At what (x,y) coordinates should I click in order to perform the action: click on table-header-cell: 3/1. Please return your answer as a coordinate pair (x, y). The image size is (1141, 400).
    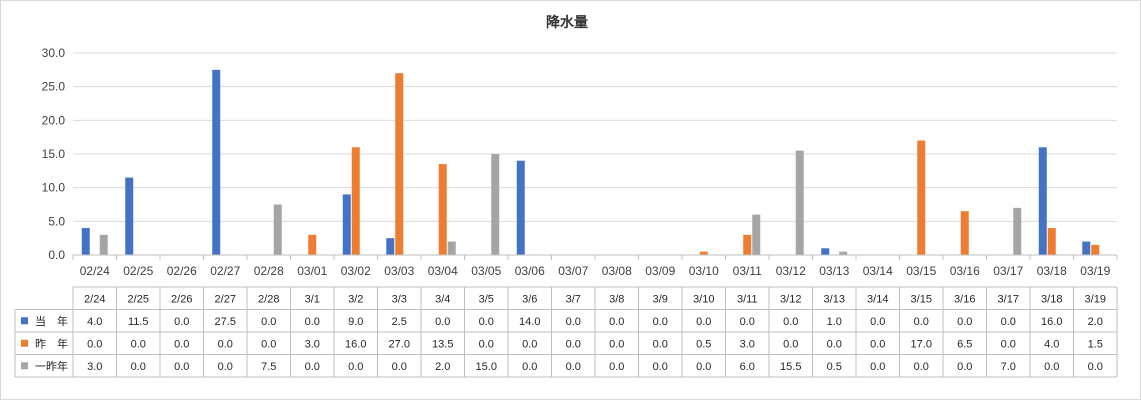
    Looking at the image, I should click on (312, 299).